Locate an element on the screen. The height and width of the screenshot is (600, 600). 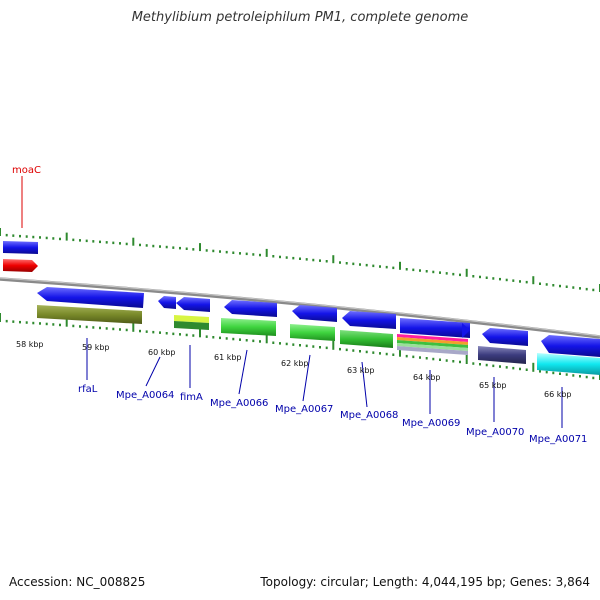
scale-label-59: 59 kbp is located at coordinates (96, 347).